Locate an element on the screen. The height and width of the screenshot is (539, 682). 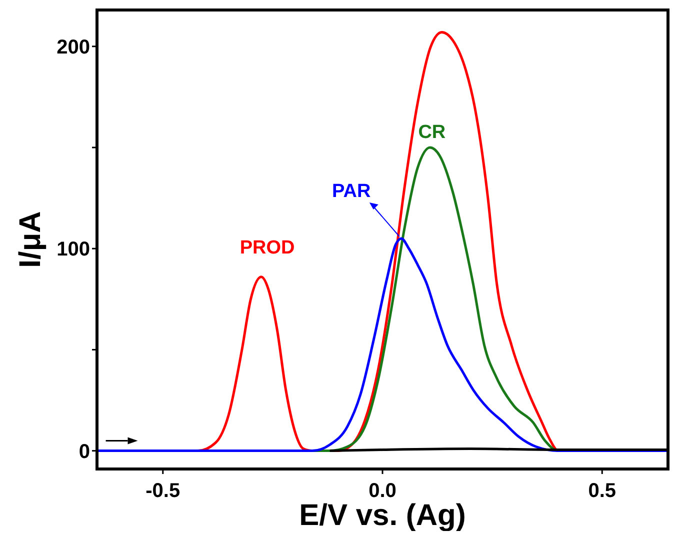
y-tick-label: 200 is located at coordinates (73, 47).